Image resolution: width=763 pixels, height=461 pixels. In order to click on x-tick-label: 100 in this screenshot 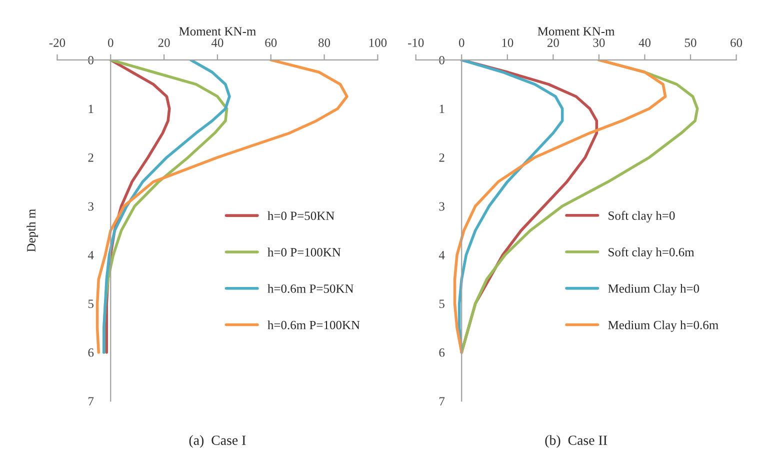, I will do `click(378, 42)`.